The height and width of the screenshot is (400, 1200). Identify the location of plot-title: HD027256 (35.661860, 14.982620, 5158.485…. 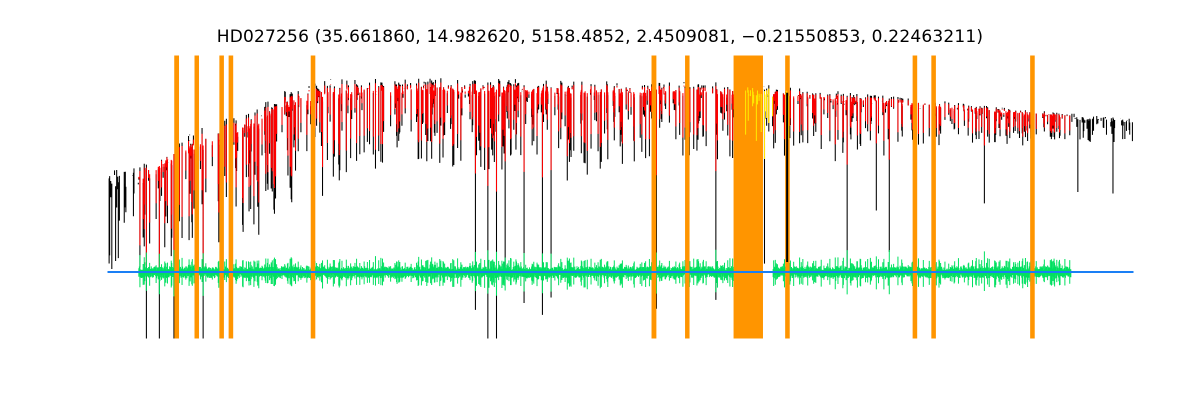
(600, 37).